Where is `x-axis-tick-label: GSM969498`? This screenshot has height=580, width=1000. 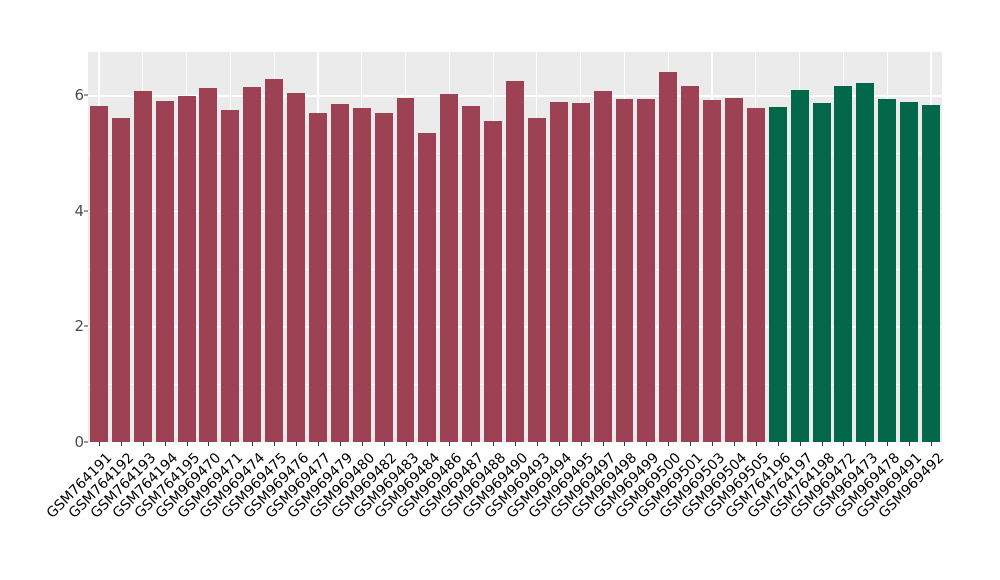
x-axis-tick-label: GSM969498 is located at coordinates (605, 486).